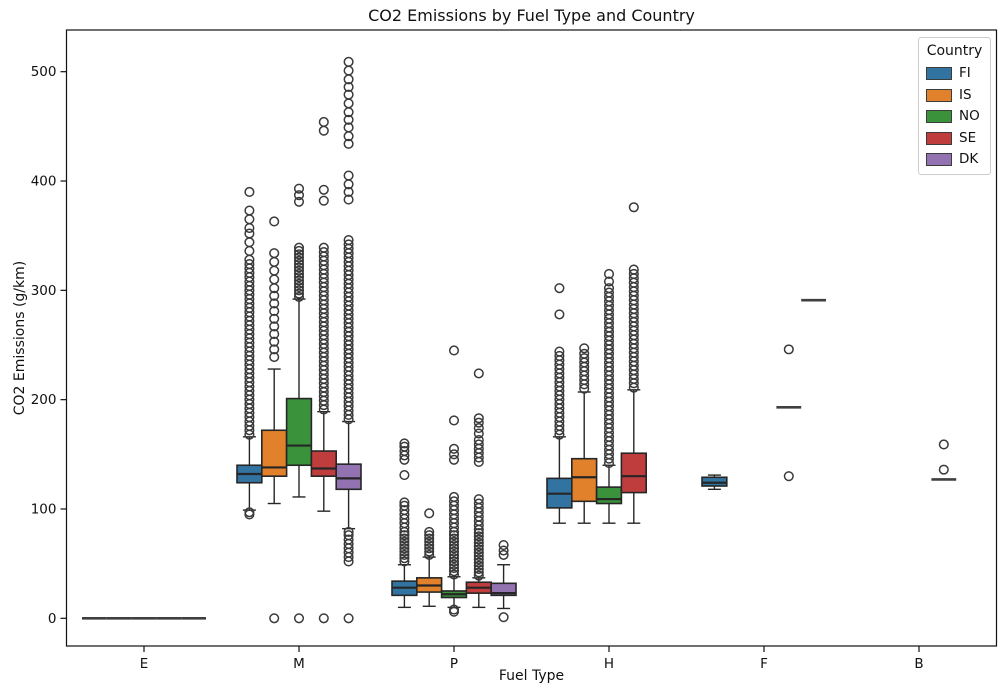 This screenshot has width=1005, height=699. What do you see at coordinates (299, 432) in the screenshot?
I see `box-M-NO` at bounding box center [299, 432].